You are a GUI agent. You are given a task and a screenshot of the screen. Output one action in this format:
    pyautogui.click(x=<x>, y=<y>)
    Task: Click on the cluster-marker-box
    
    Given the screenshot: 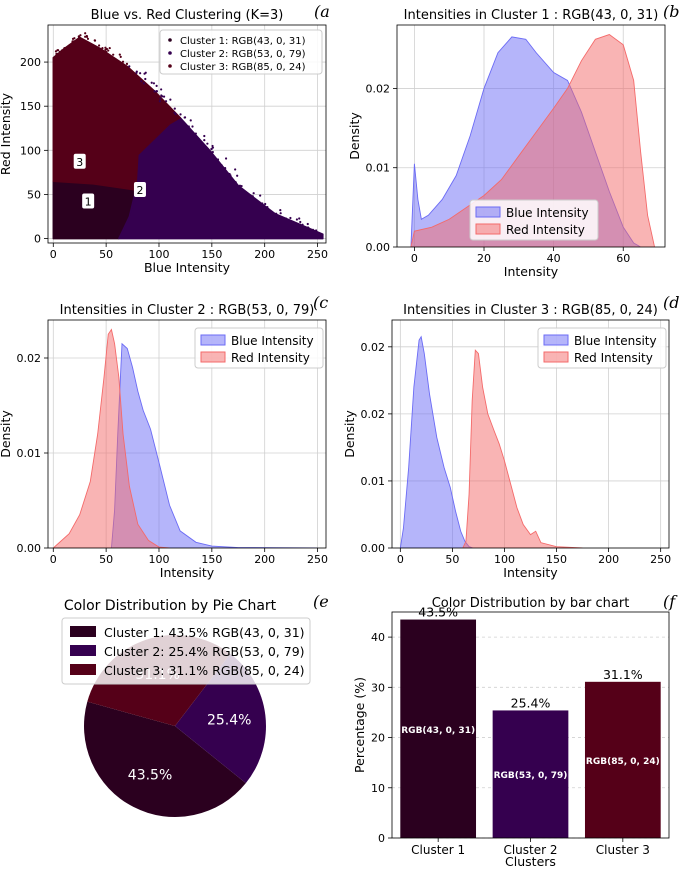 What is the action you would take?
    pyautogui.click(x=88, y=201)
    